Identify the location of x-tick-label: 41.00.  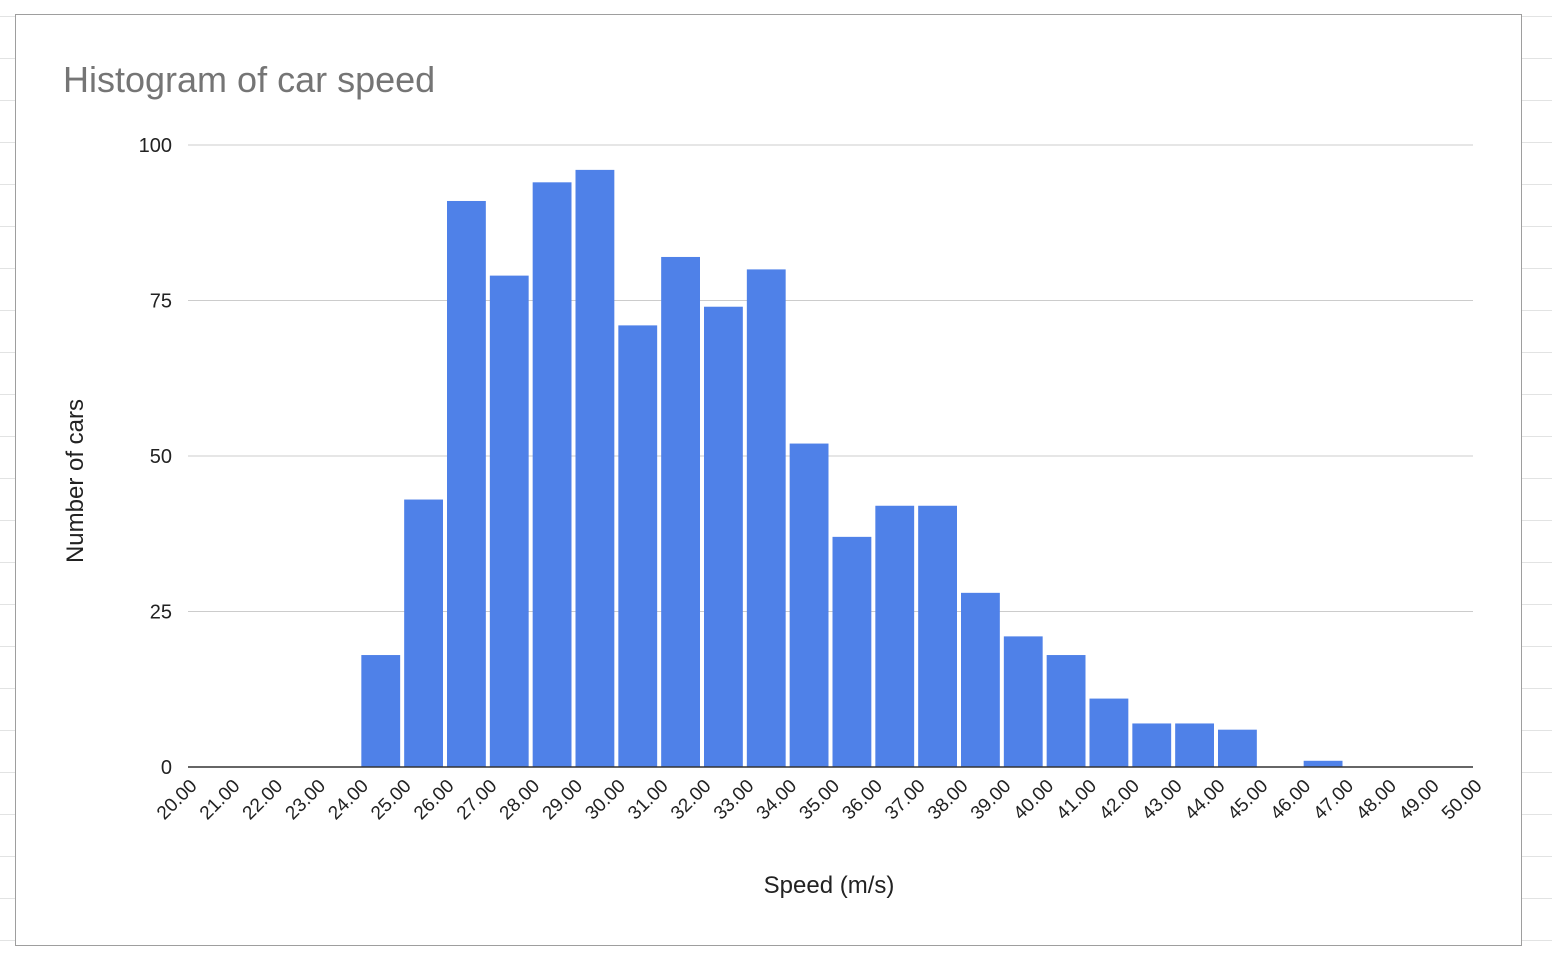
(1077, 800).